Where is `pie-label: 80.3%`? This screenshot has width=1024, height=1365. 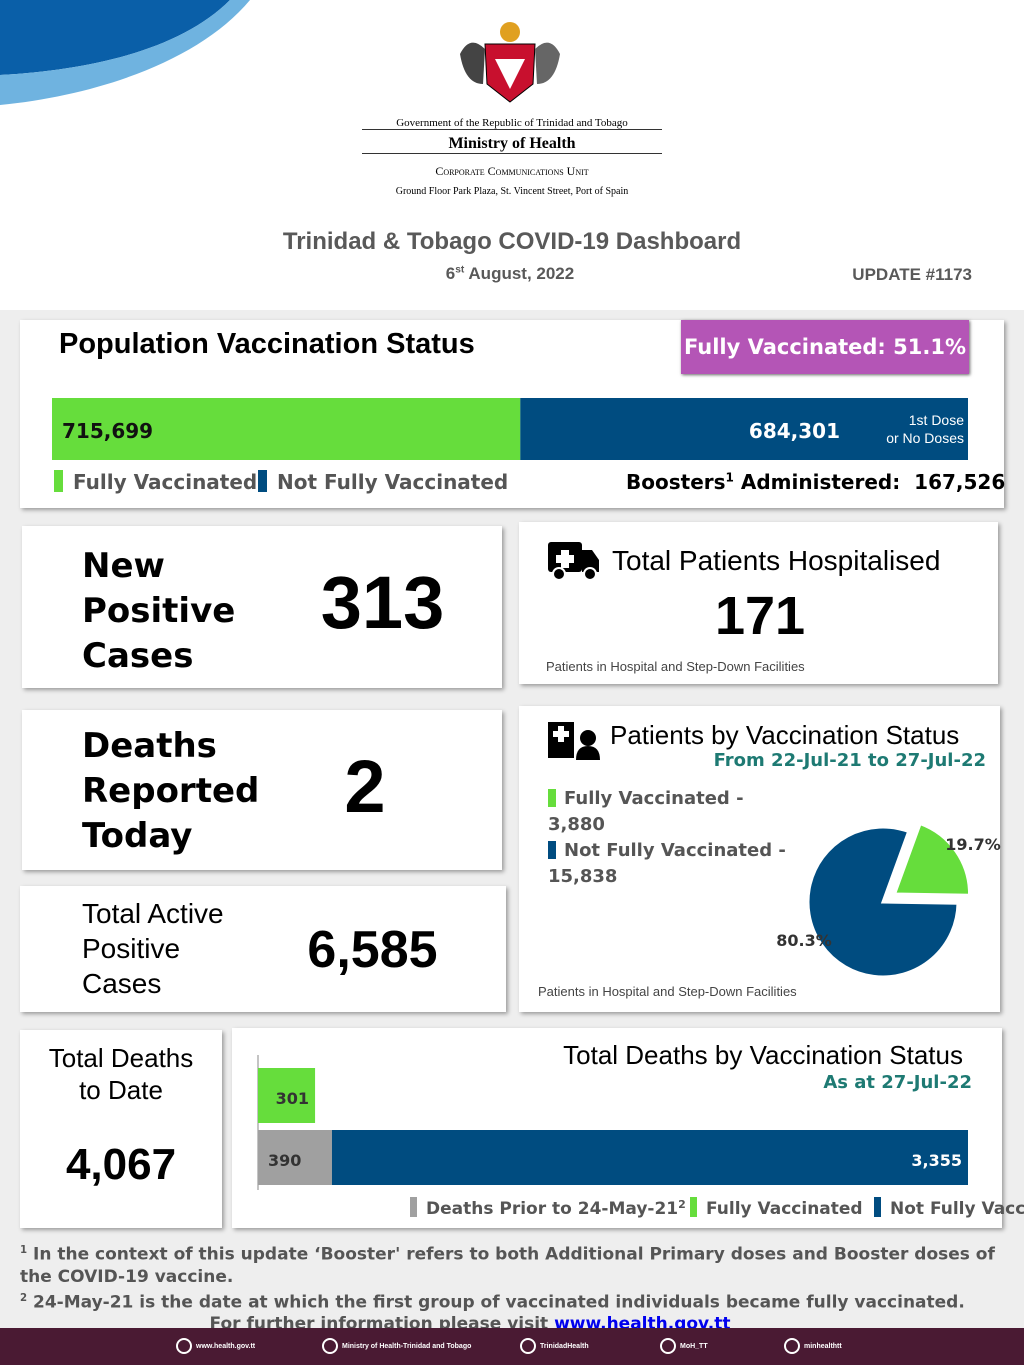 pie-label: 80.3% is located at coordinates (804, 940).